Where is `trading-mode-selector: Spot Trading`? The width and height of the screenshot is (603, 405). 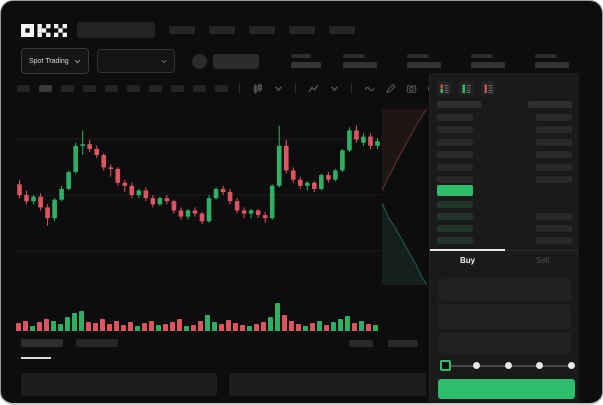
trading-mode-selector: Spot Trading is located at coordinates (55, 61).